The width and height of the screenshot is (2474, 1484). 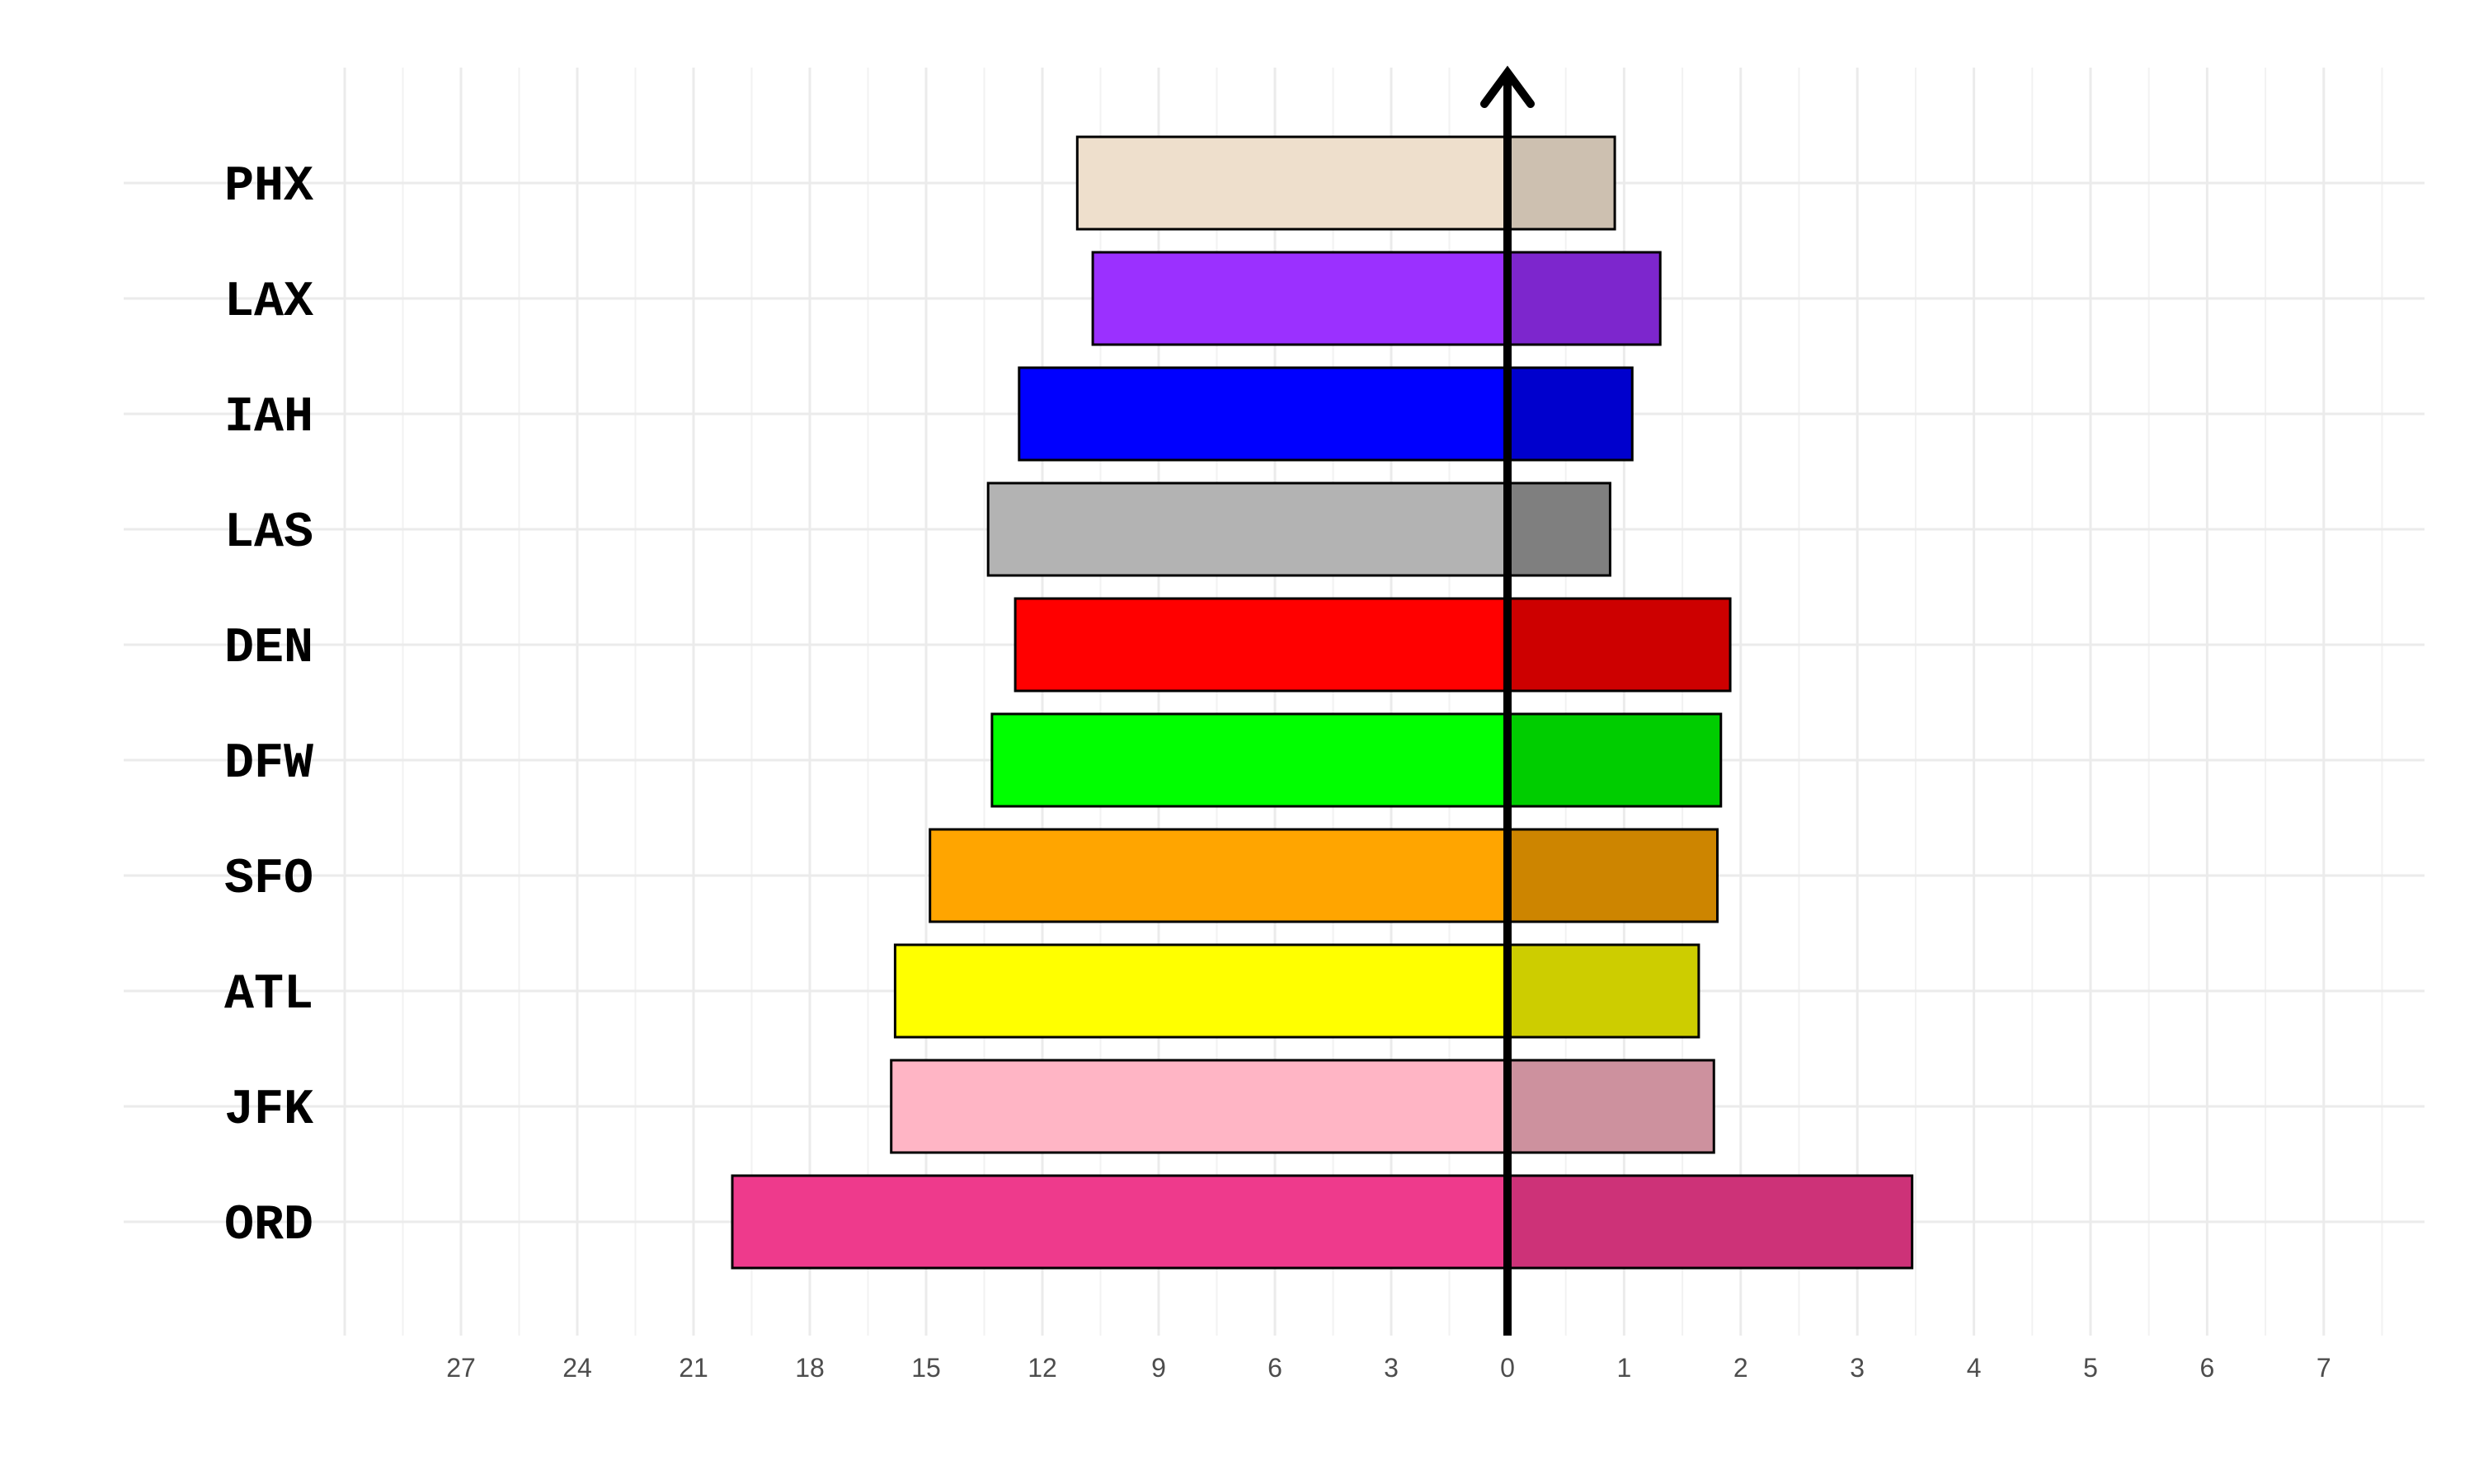 I want to click on bar-right-atl, so click(x=1603, y=991).